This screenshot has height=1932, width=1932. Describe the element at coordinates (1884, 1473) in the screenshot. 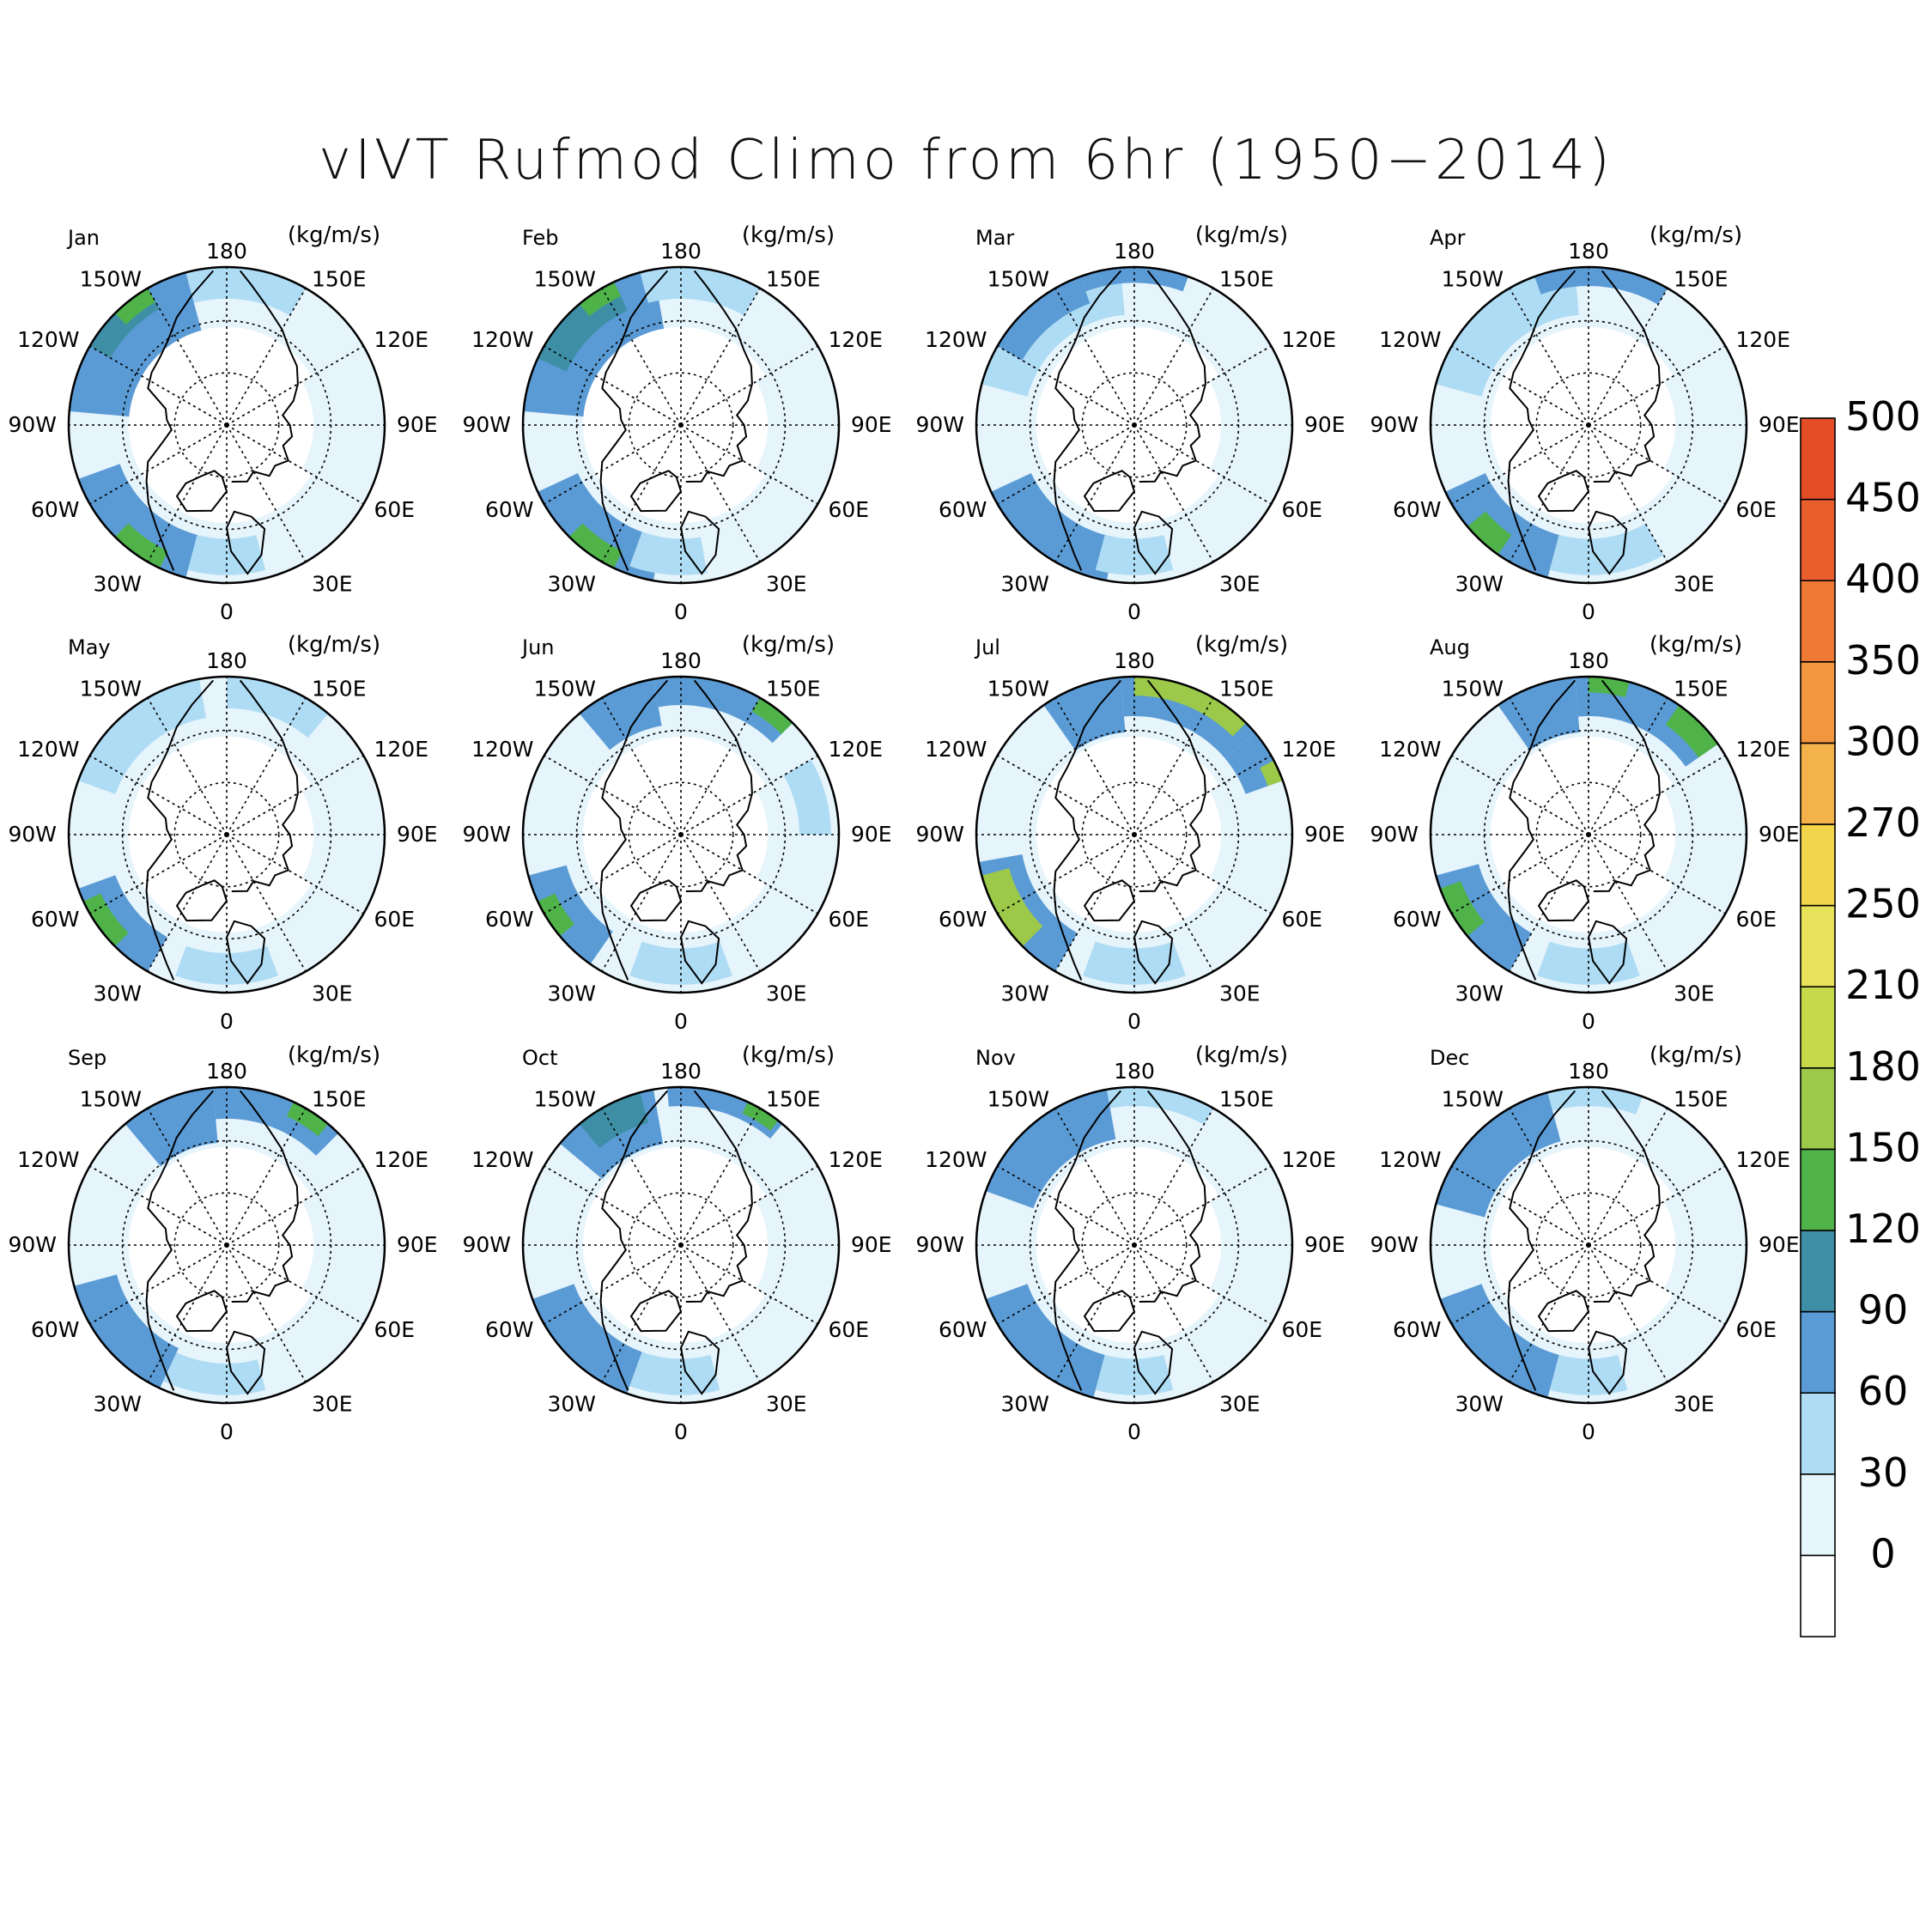

I see `colorbar-label: 30` at that location.